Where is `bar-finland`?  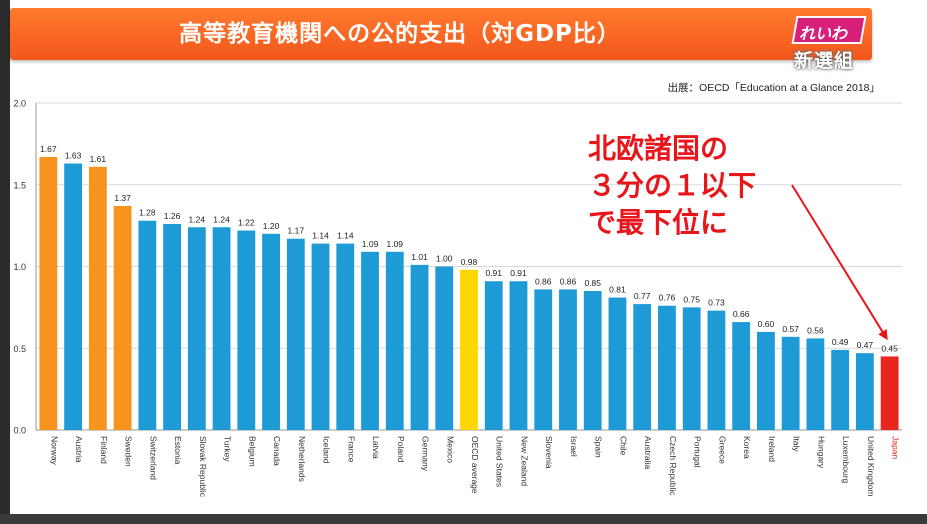
bar-finland is located at coordinates (97, 298).